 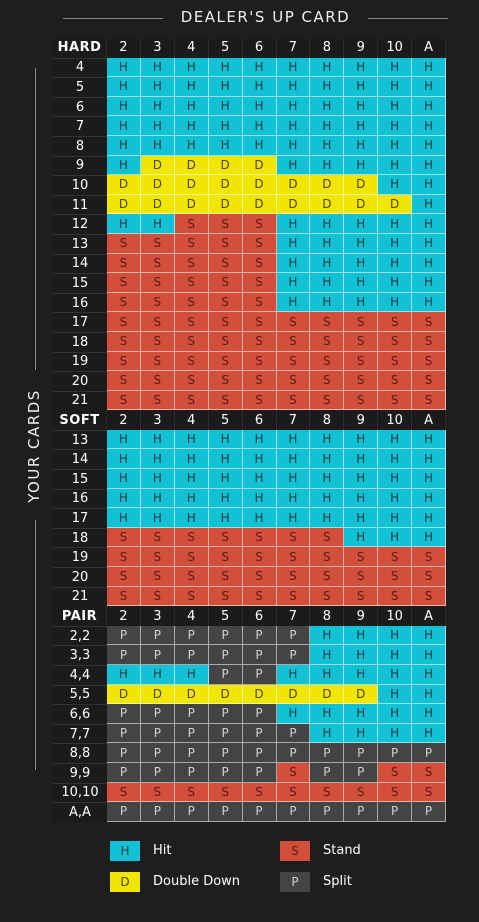 I want to click on hand-label: 6,6, so click(x=80, y=714).